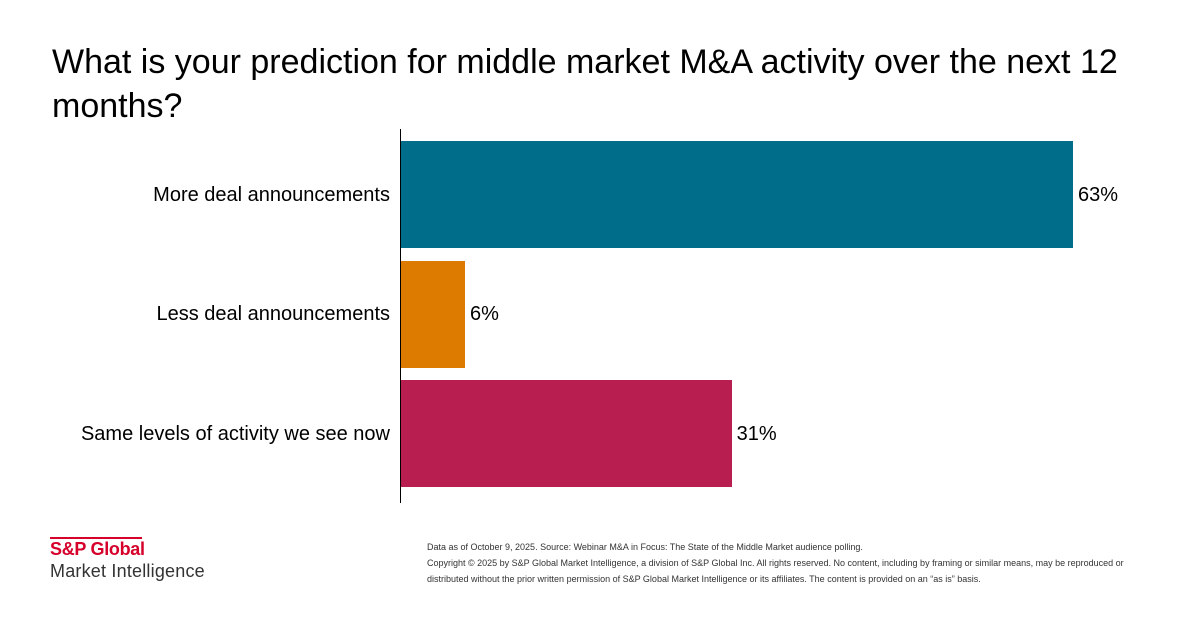 The image size is (1200, 628). Describe the element at coordinates (400, 316) in the screenshot. I see `category-axis-line` at that location.